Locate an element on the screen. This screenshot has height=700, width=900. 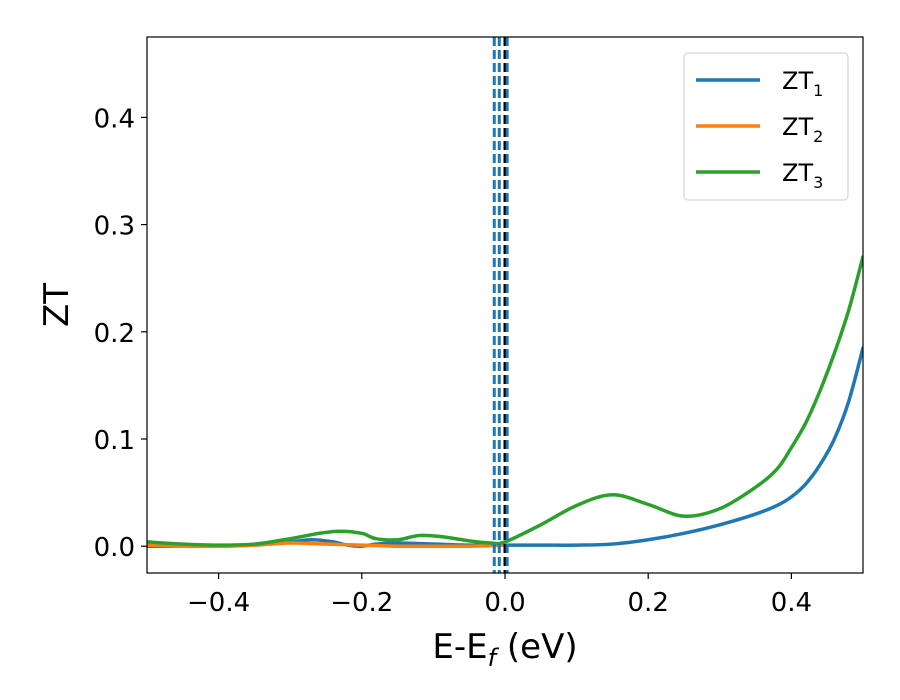
y-axis-ticks: 0.0 0.1 0.2 0.3 0.4 is located at coordinates (120, 333).